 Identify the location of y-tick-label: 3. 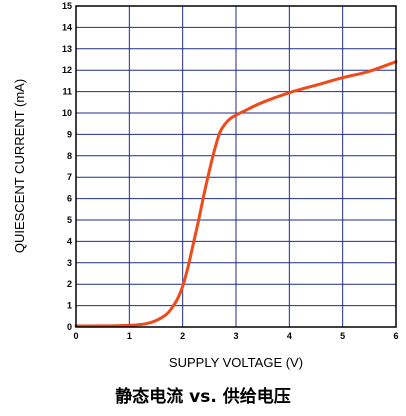
(69, 263).